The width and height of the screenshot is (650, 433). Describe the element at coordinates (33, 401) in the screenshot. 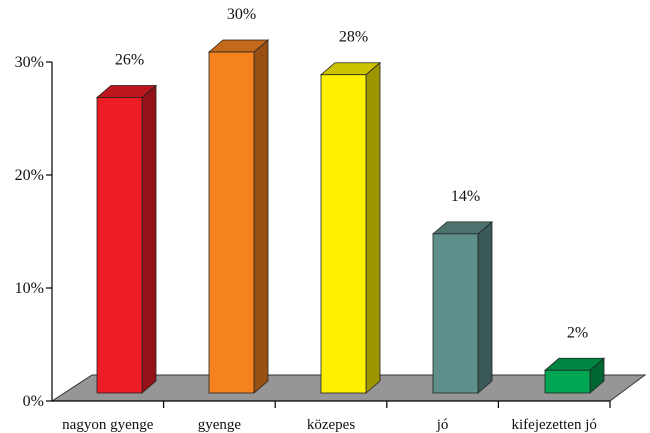

I see `y-tick-label: 0%` at that location.